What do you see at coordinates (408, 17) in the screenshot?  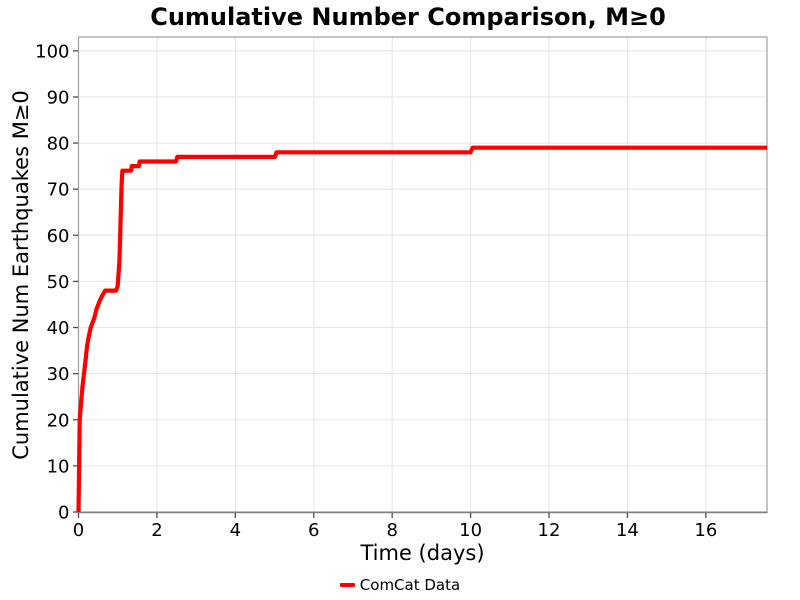 I see `chart-title: Cumulative Number Comparison, M≥0` at bounding box center [408, 17].